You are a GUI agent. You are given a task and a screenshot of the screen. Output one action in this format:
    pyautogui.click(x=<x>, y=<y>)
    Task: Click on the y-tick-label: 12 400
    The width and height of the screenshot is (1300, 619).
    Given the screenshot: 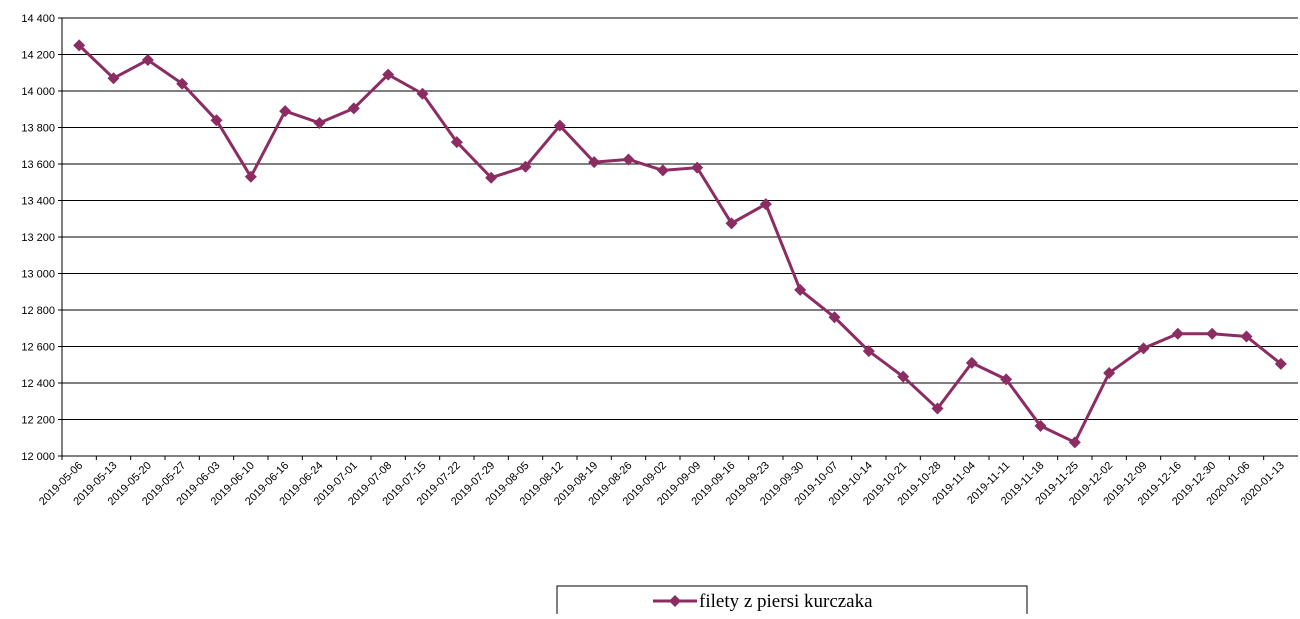 What is the action you would take?
    pyautogui.click(x=38, y=384)
    